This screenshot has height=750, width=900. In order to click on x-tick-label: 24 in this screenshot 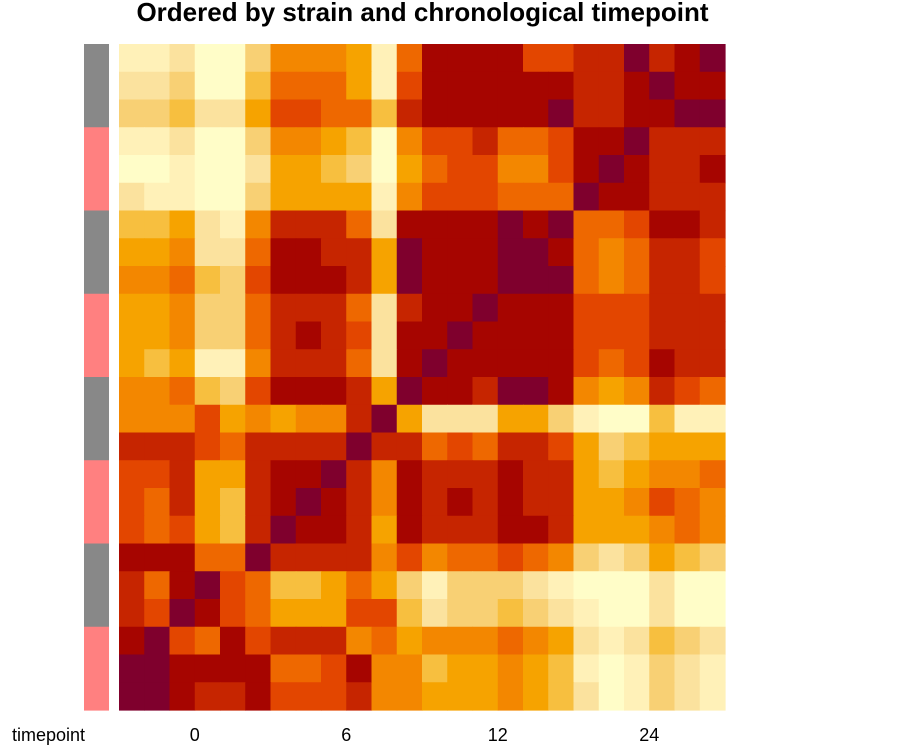, I will do `click(649, 735)`.